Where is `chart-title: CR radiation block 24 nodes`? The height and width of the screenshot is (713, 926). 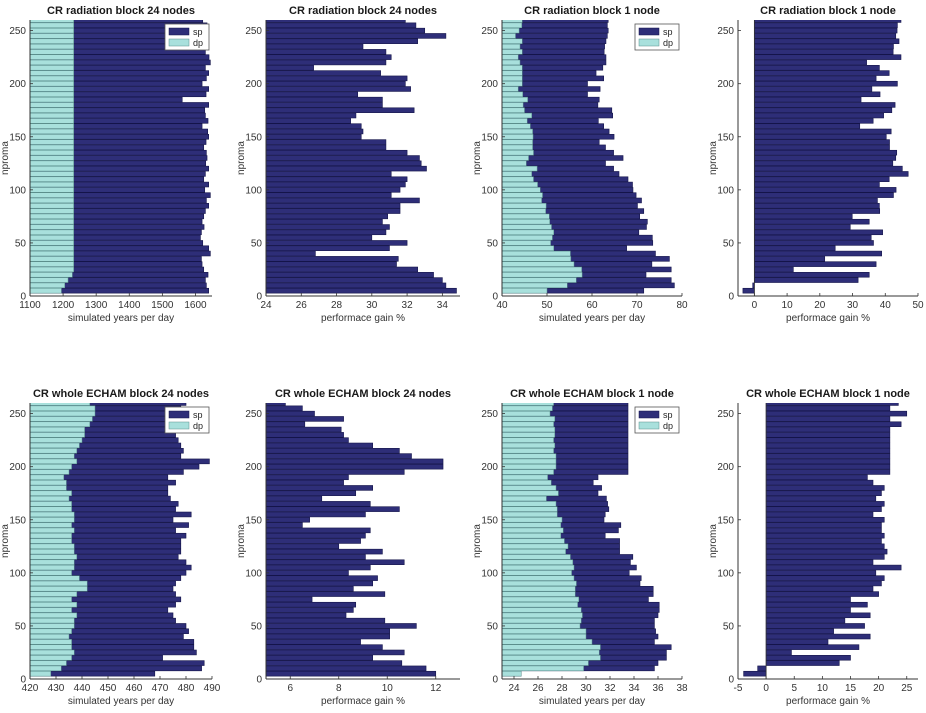
chart-title: CR radiation block 24 nodes is located at coordinates (121, 11).